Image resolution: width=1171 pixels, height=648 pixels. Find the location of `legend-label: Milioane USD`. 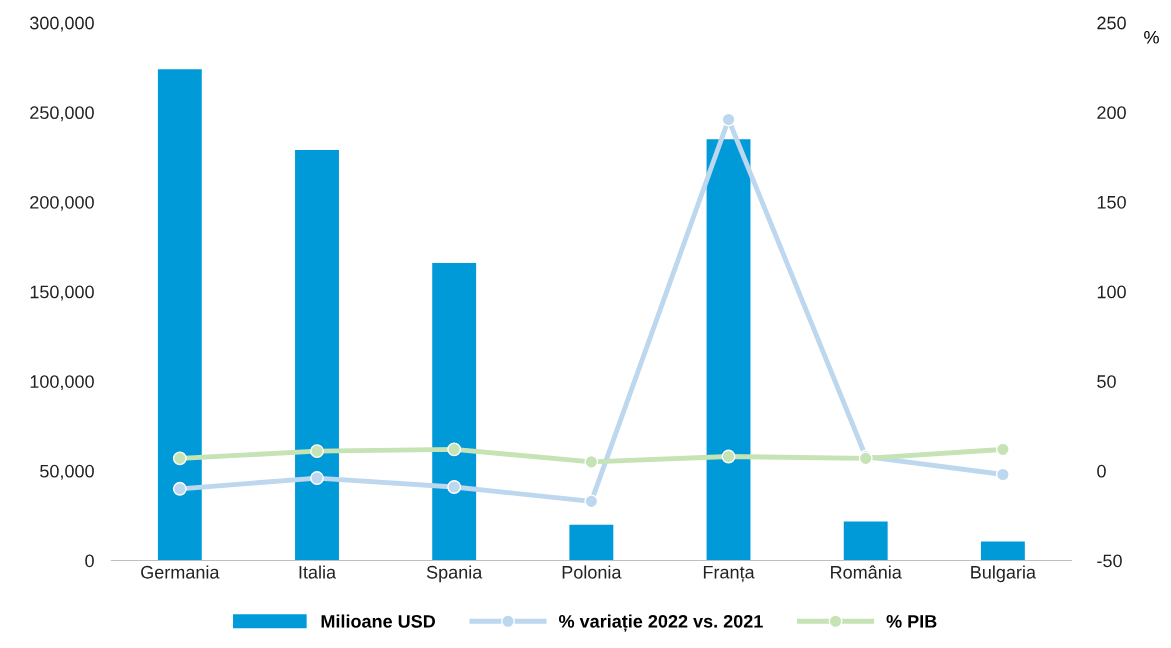

legend-label: Milioane USD is located at coordinates (378, 621).